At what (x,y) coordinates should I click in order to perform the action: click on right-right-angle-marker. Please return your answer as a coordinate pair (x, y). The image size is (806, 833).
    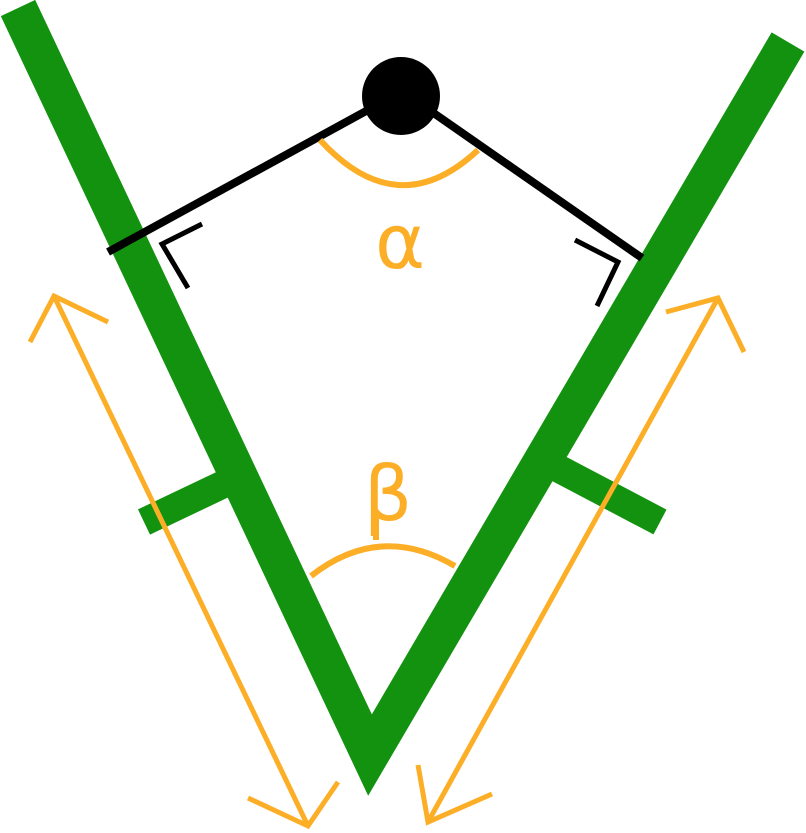
    Looking at the image, I should click on (597, 272).